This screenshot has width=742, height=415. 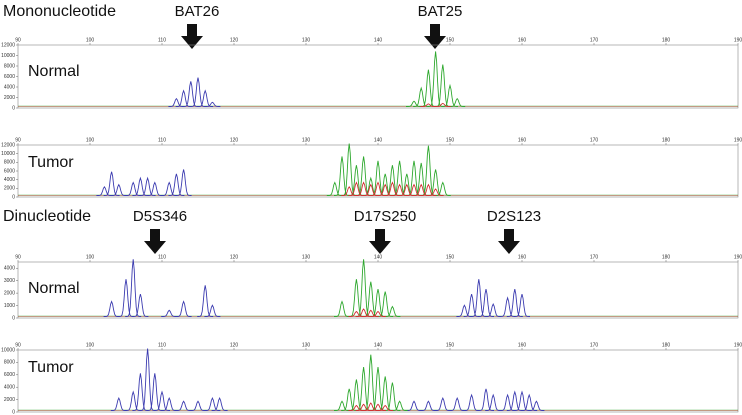 What do you see at coordinates (440, 11) in the screenshot?
I see `marker-label: BAT25` at bounding box center [440, 11].